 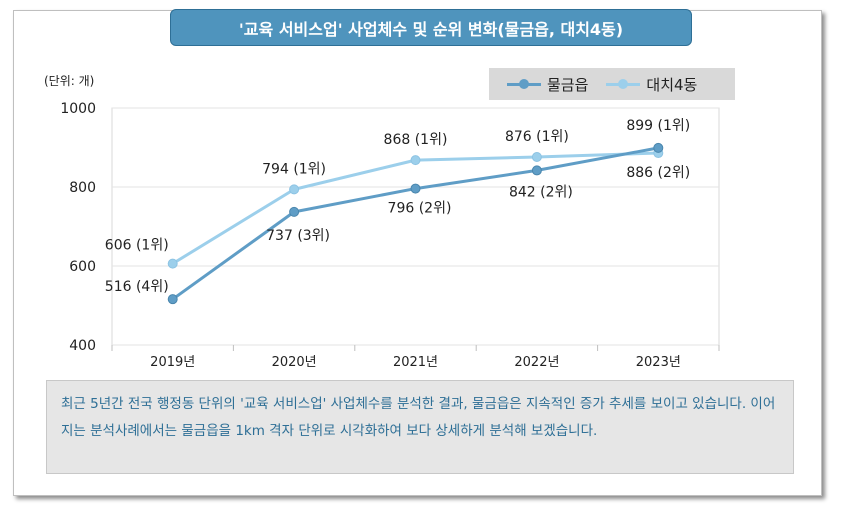 What do you see at coordinates (137, 287) in the screenshot?
I see `data-label: 516 (4위)` at bounding box center [137, 287].